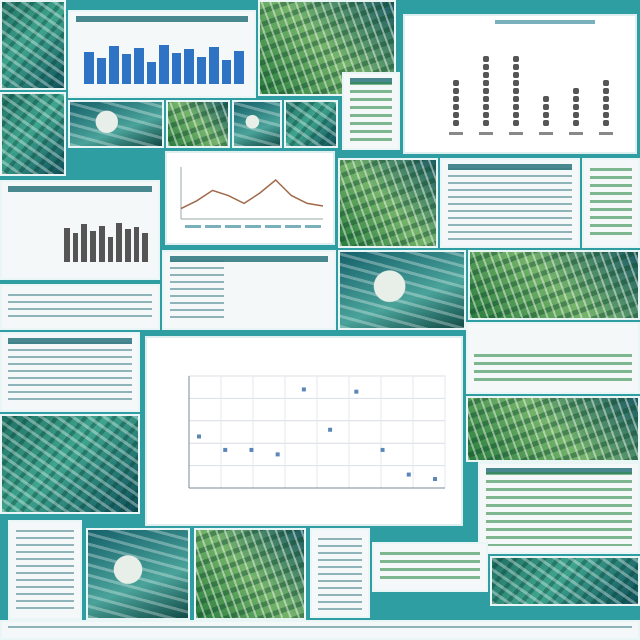 The height and width of the screenshot is (640, 640). I want to click on bar-chart-thumbnail, so click(162, 54).